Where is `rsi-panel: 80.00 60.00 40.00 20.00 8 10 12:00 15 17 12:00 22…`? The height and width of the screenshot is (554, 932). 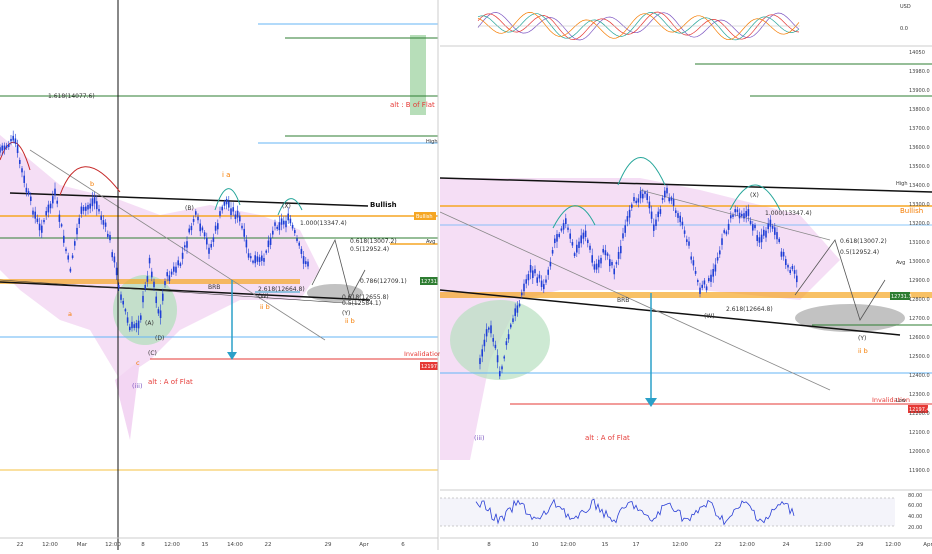
rsi-panel: 80.00 60.00 40.00 20.00 8 10 12:00 15 17 12:00 22… is located at coordinates (686, 518).